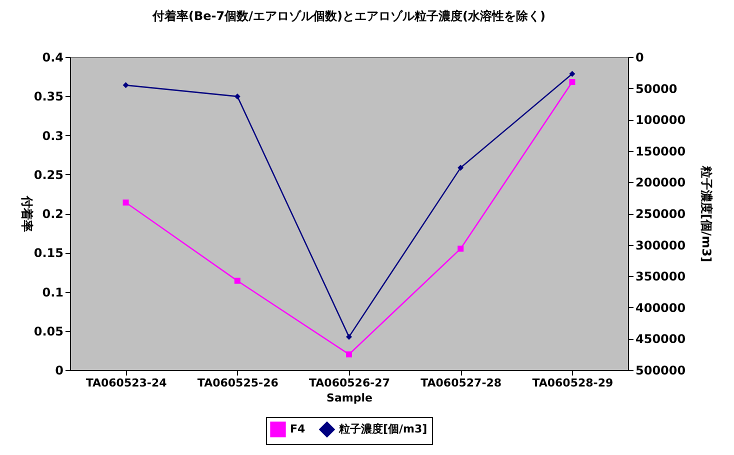 This screenshot has width=734, height=455. I want to click on y2-tick-label: 350000, so click(661, 277).